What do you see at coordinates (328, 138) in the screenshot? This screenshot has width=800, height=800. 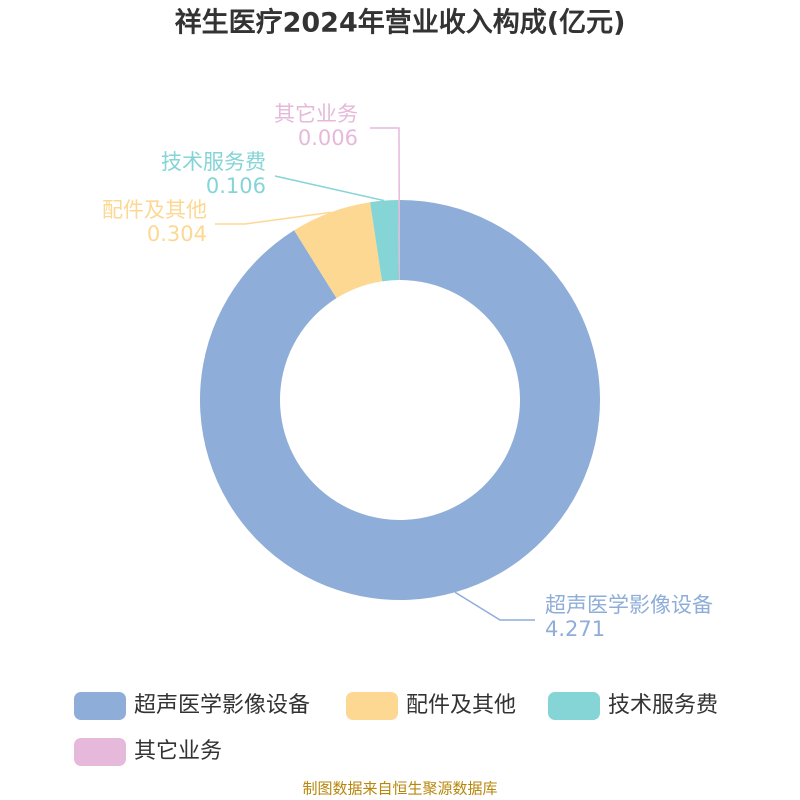 I see `slice-label-value: 0.006` at bounding box center [328, 138].